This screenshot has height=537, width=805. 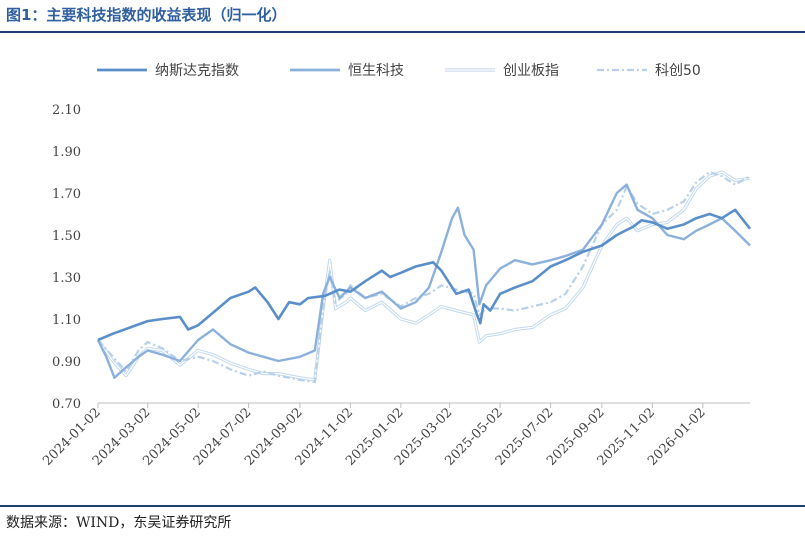 What do you see at coordinates (66, 320) in the screenshot?
I see `y-tick-label: 1.10` at bounding box center [66, 320].